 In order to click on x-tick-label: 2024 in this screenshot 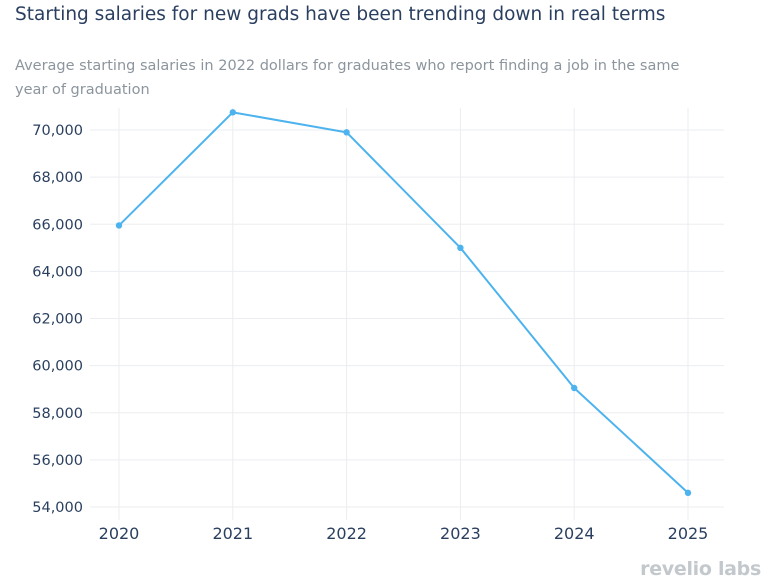, I will do `click(574, 533)`.